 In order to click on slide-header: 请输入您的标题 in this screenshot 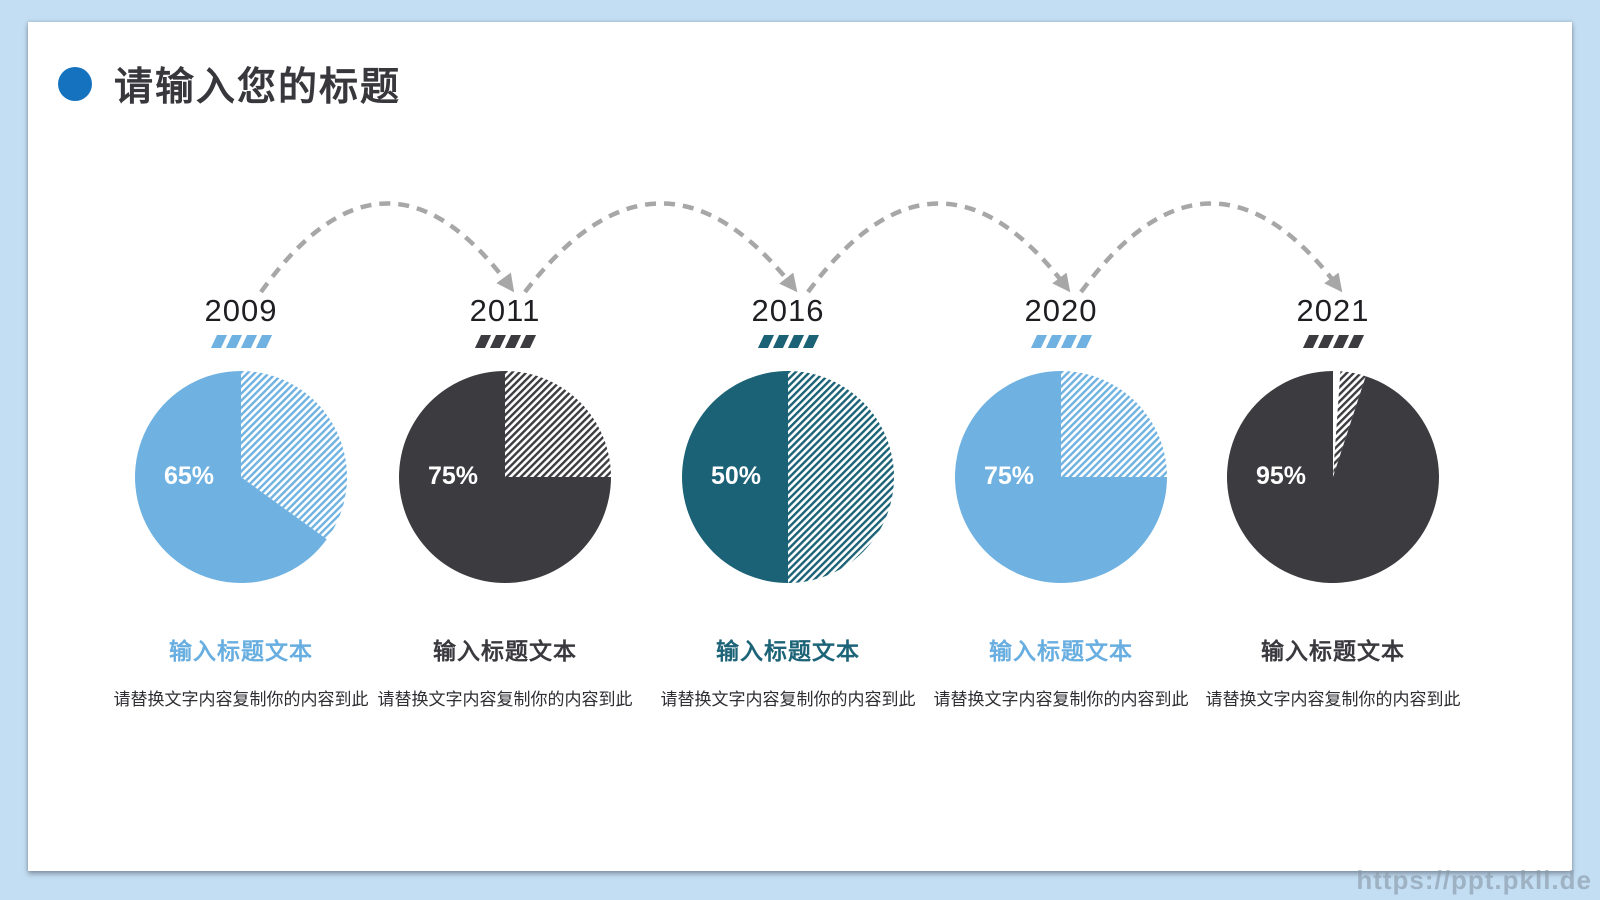, I will do `click(229, 84)`.